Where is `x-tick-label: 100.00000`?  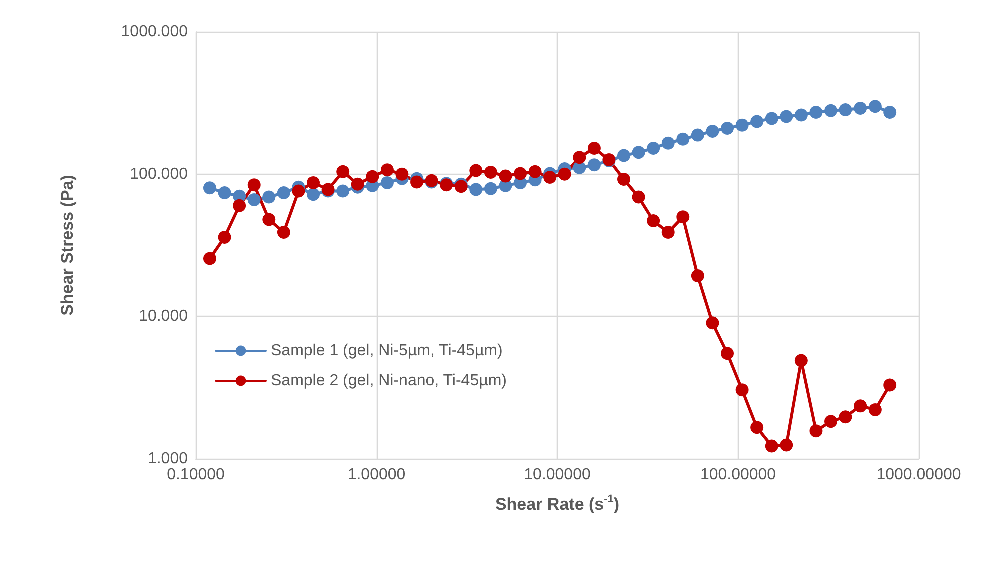
x-tick-label: 100.00000 is located at coordinates (738, 475).